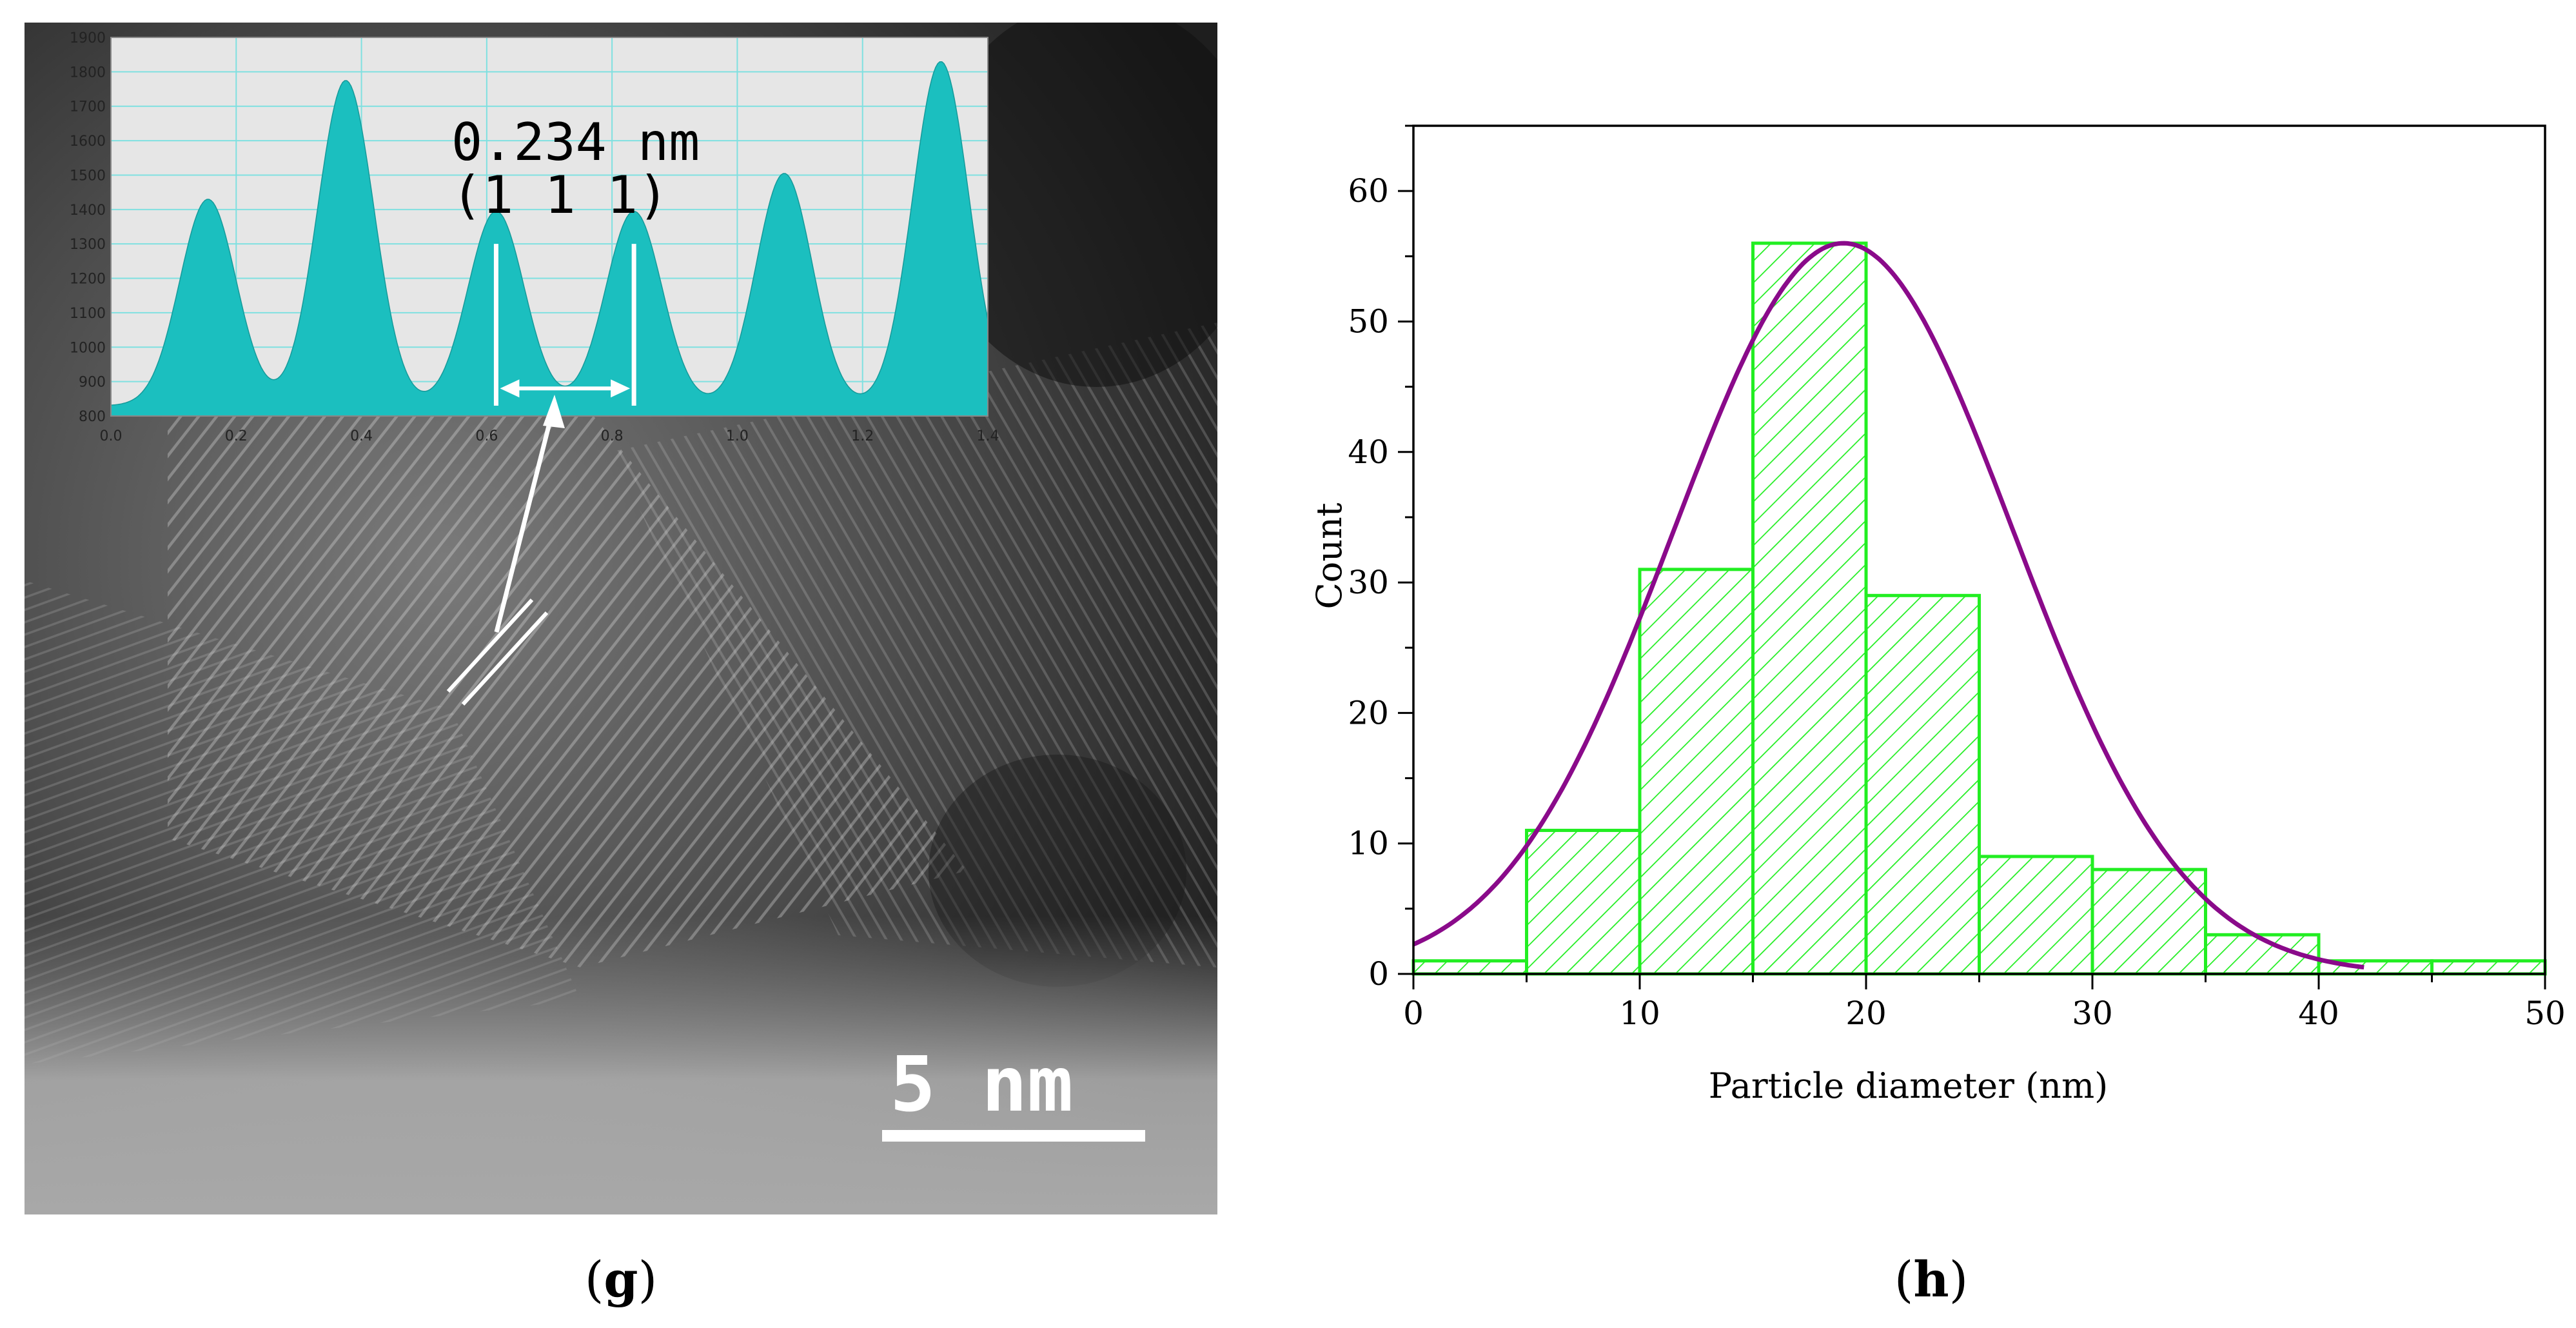 This screenshot has width=2576, height=1328. Describe the element at coordinates (236, 436) in the screenshot. I see `profile-x-tick-label: 0.2` at that location.